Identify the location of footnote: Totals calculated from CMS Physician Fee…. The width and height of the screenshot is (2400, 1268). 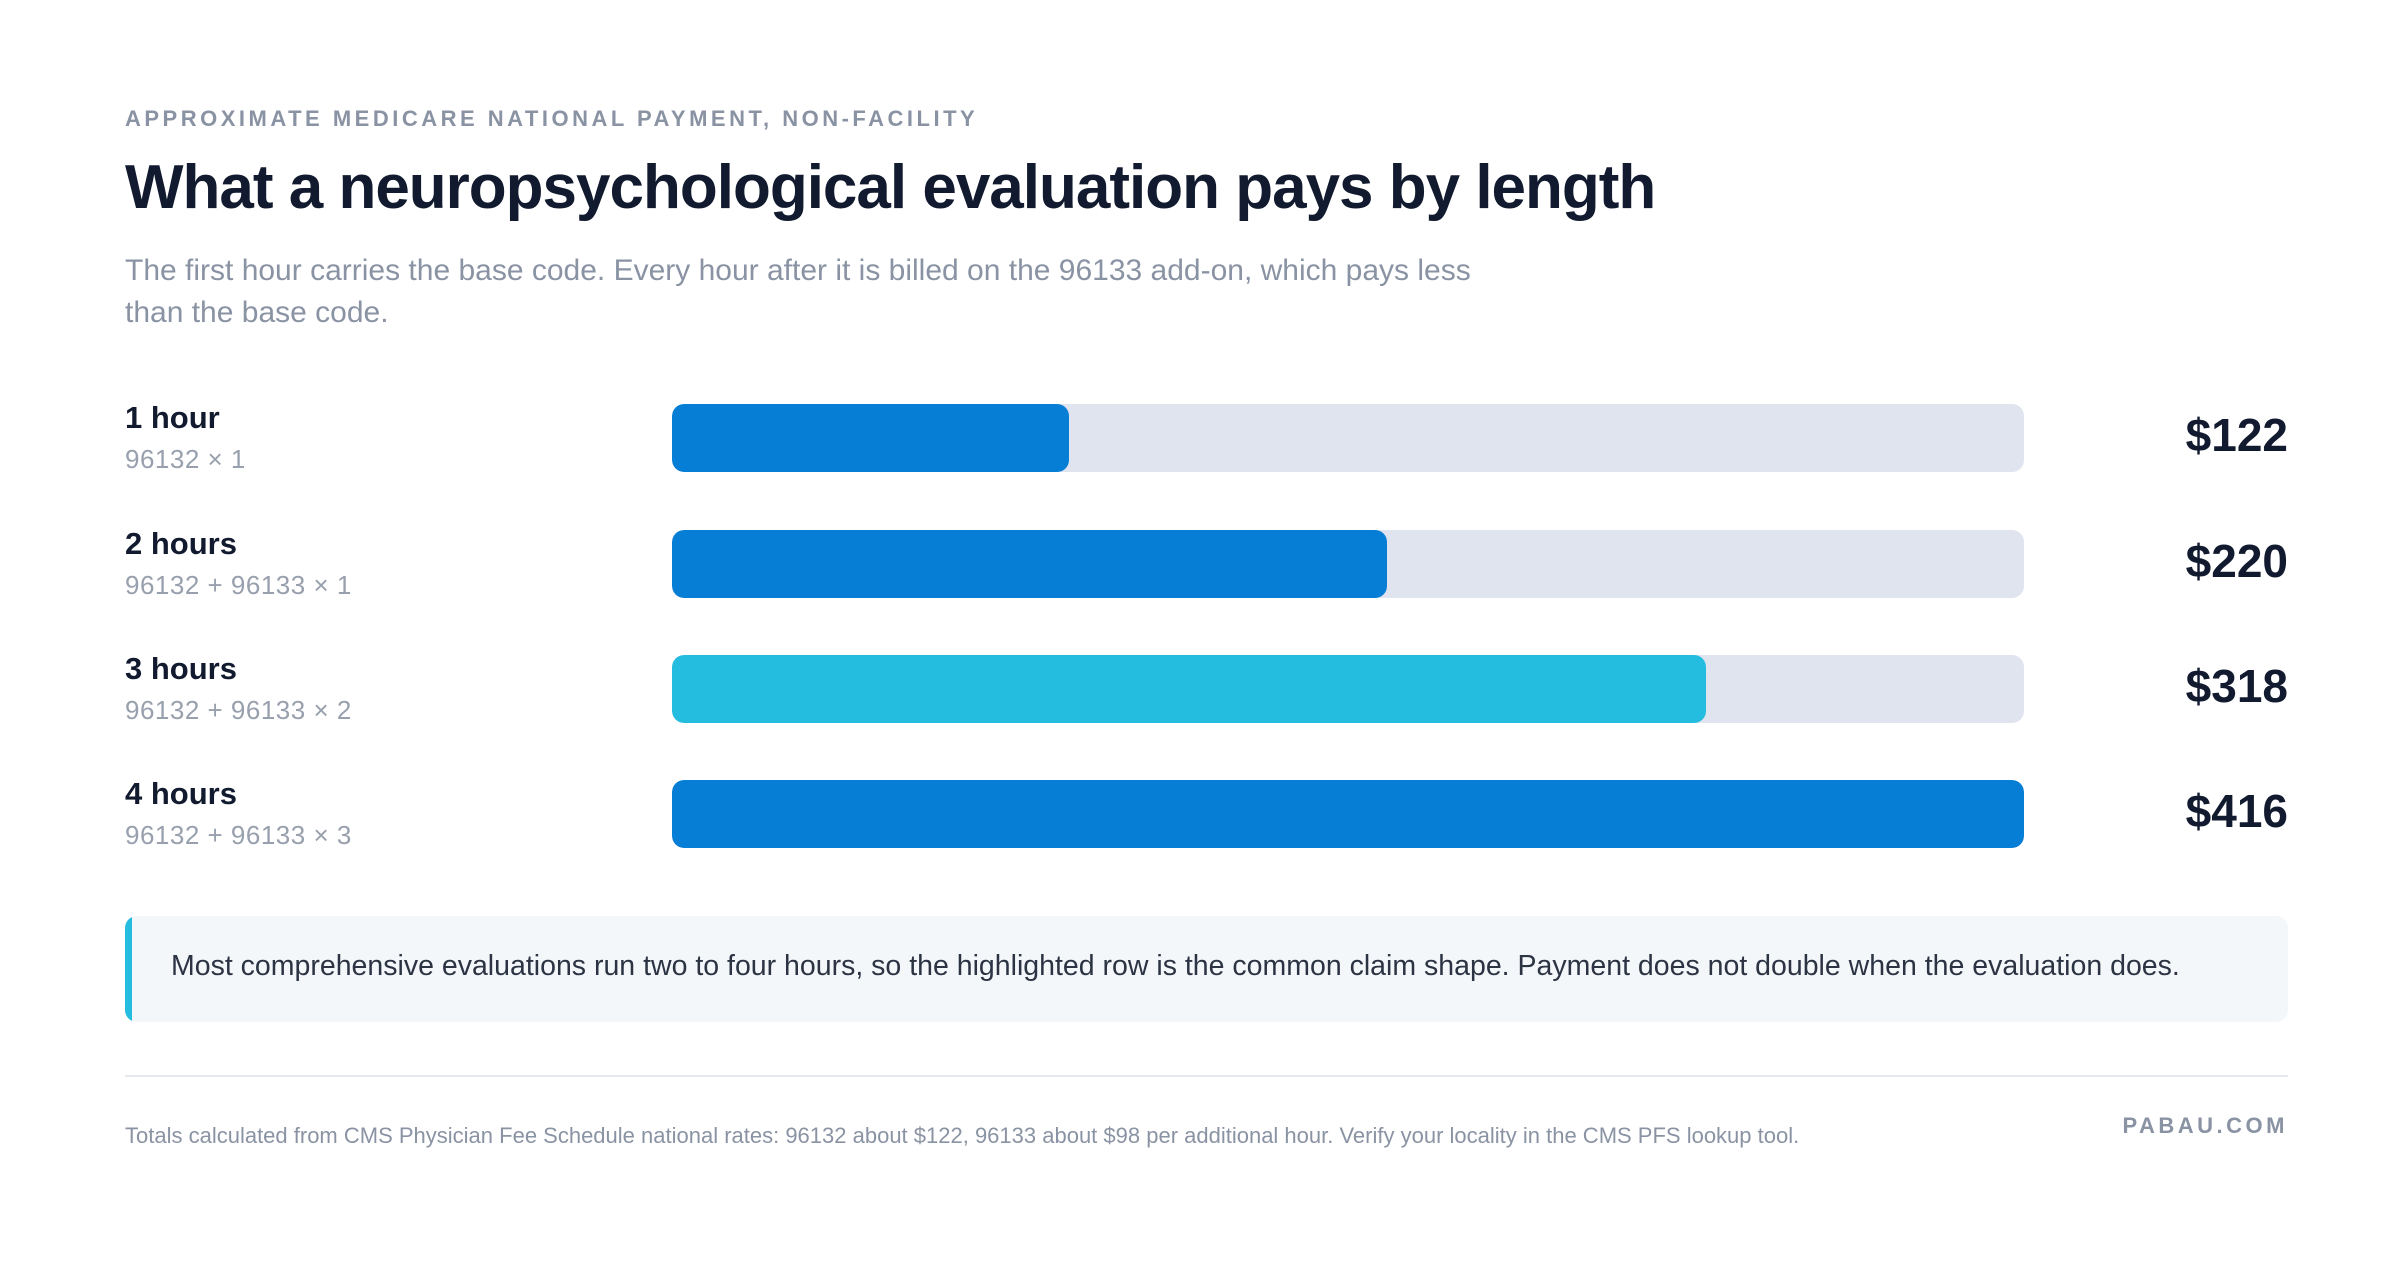
(962, 1135).